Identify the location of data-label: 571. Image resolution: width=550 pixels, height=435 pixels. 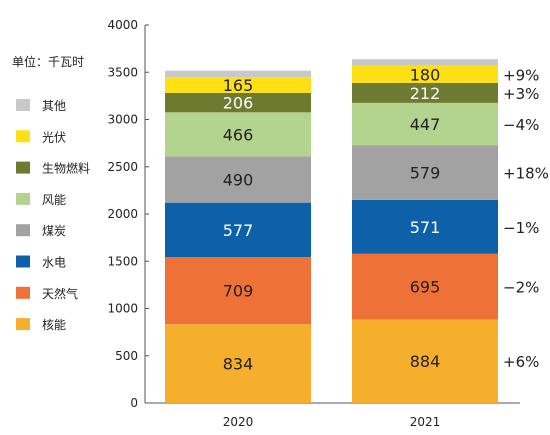
(425, 227).